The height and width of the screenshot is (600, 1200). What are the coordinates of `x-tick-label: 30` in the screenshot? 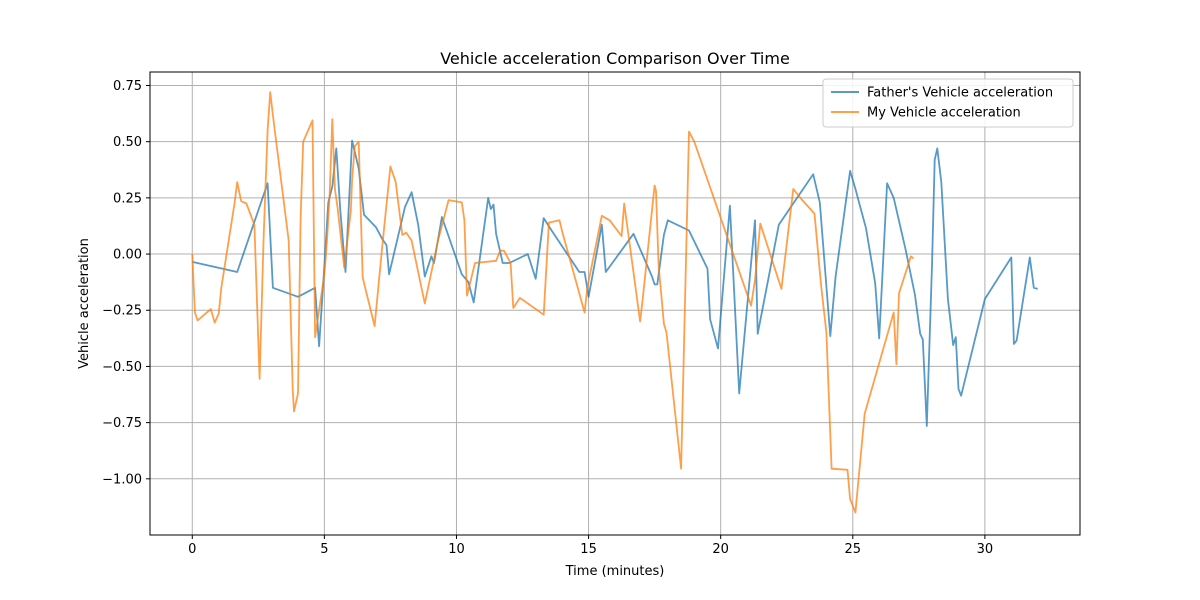 It's located at (985, 549).